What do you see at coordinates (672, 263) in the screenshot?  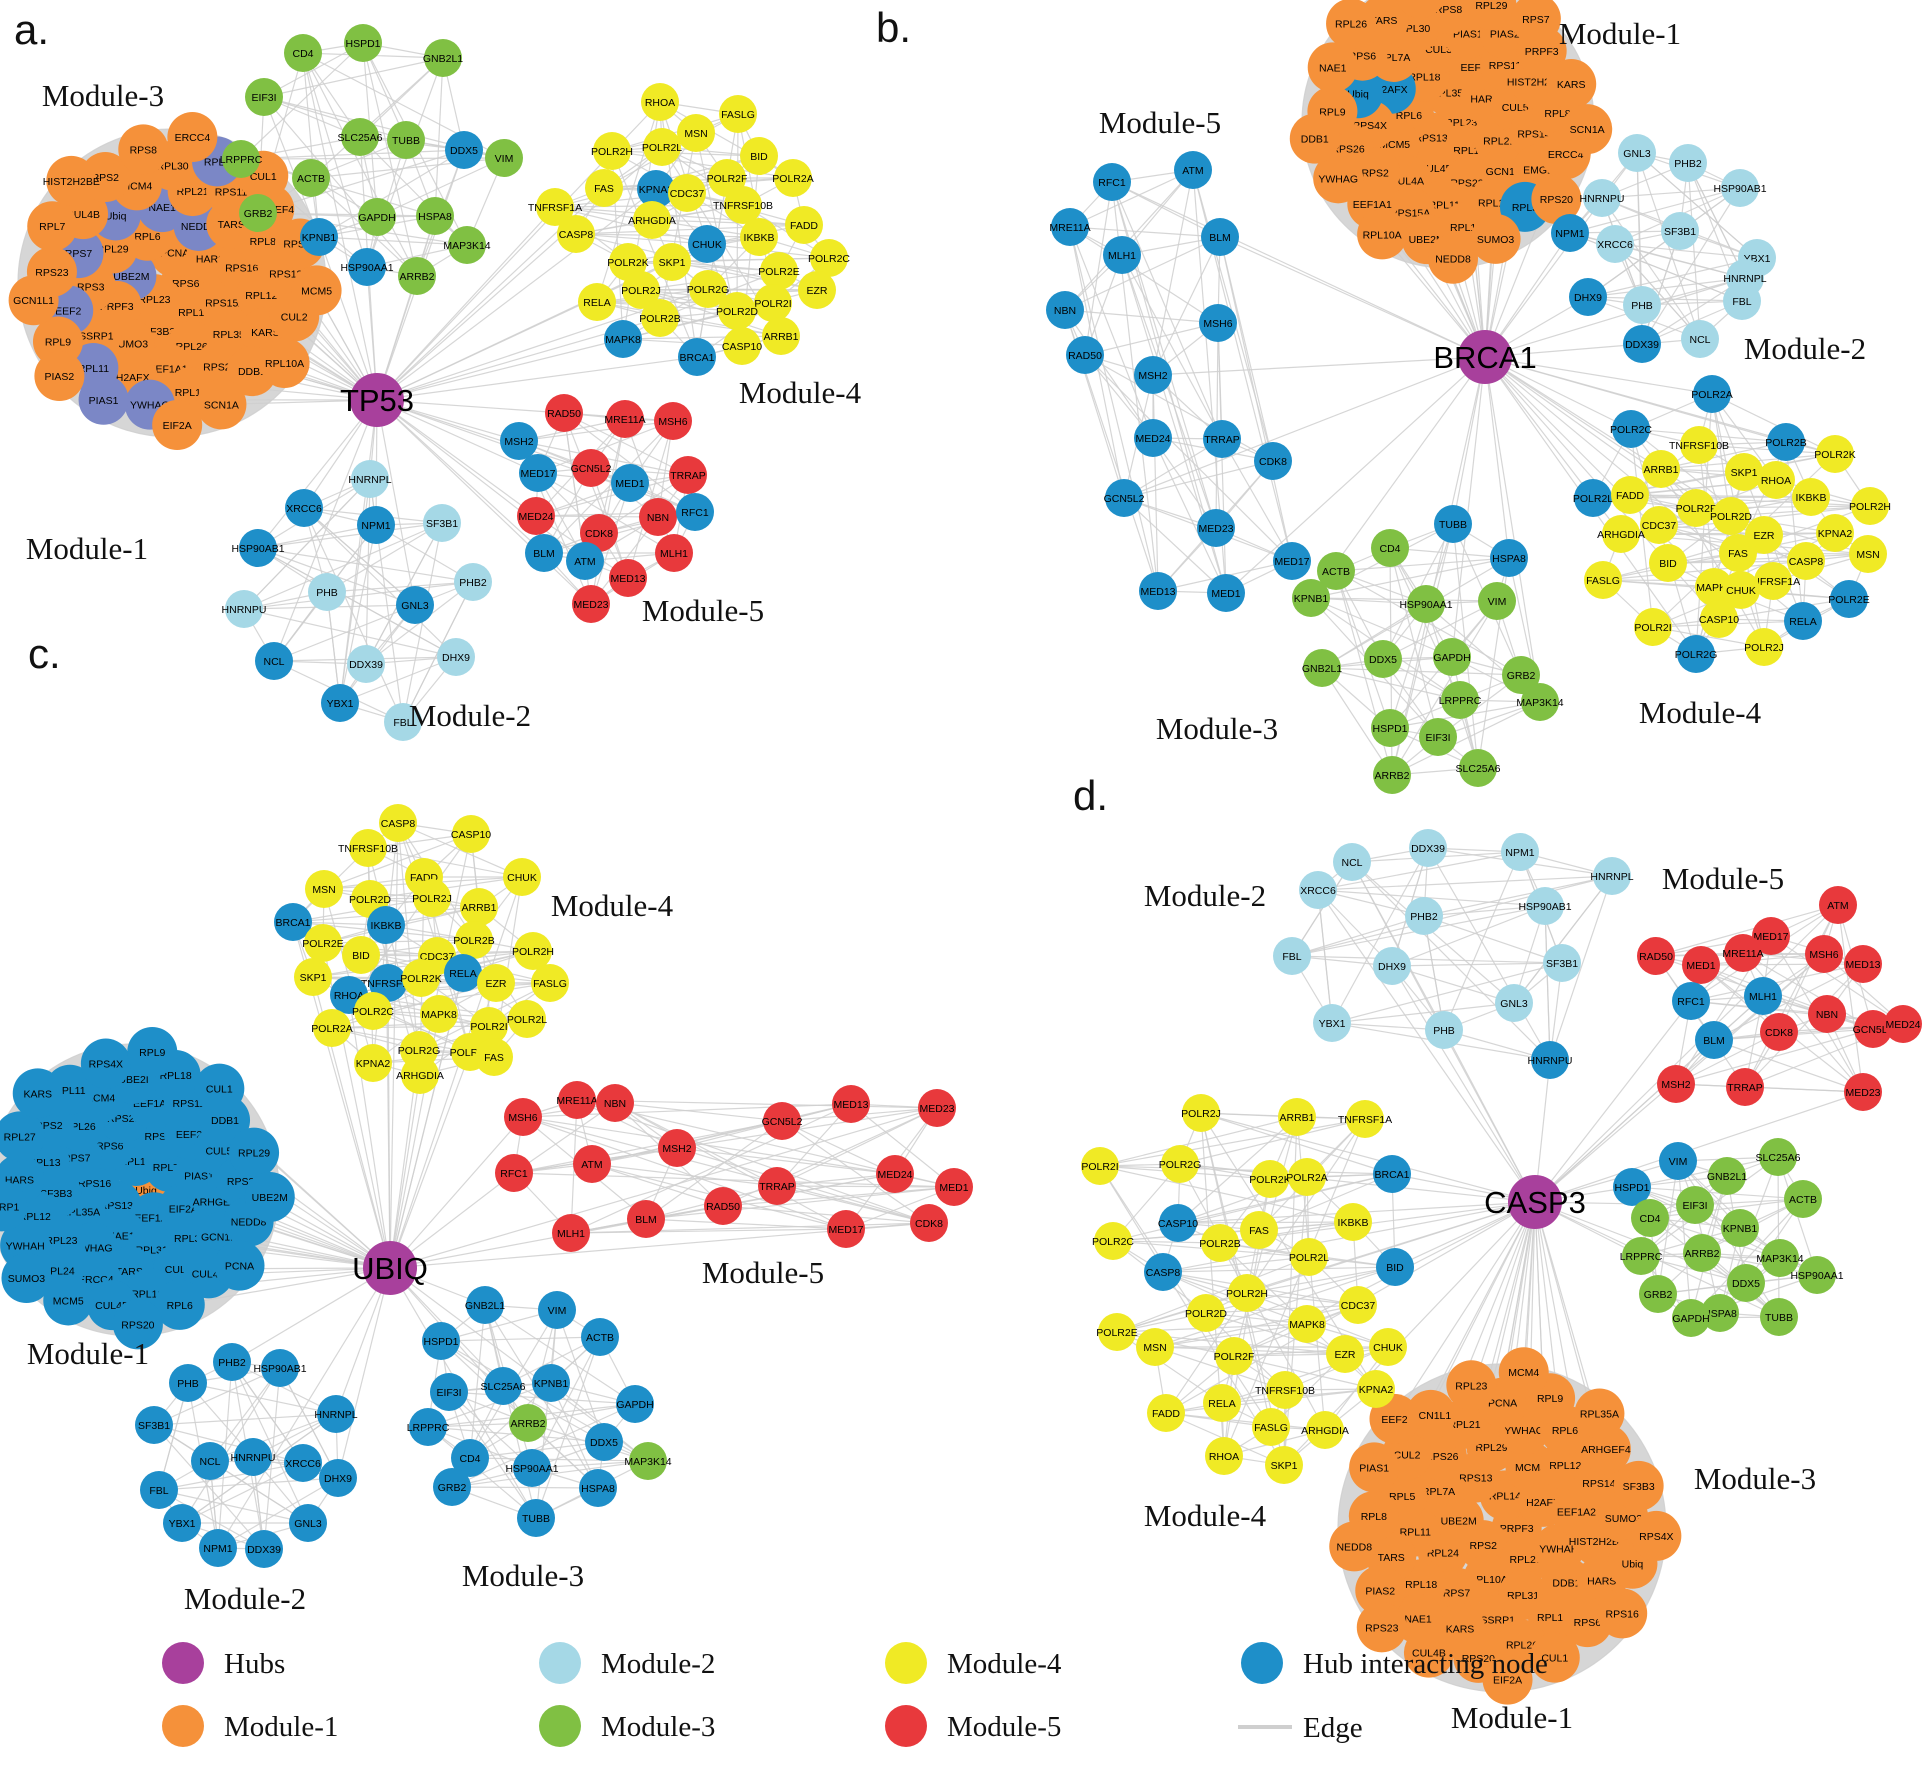 I see `node-label: SKP1` at bounding box center [672, 263].